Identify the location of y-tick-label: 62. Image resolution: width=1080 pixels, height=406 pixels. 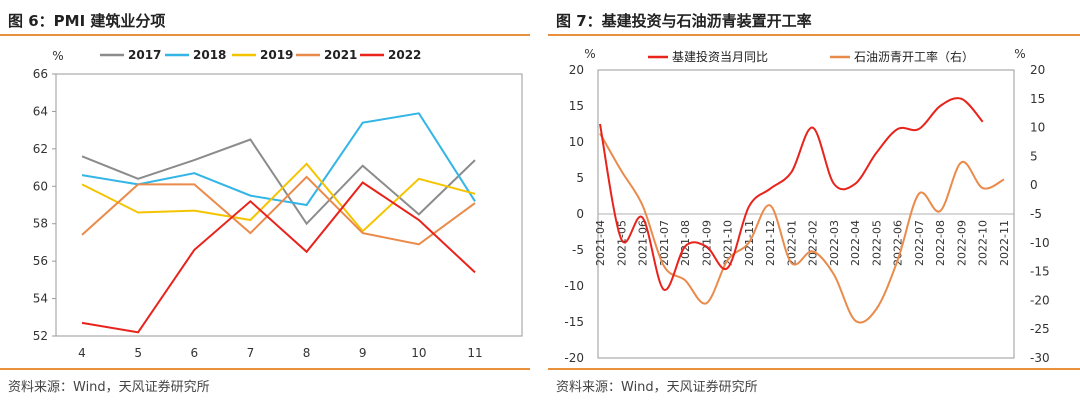
(40, 149).